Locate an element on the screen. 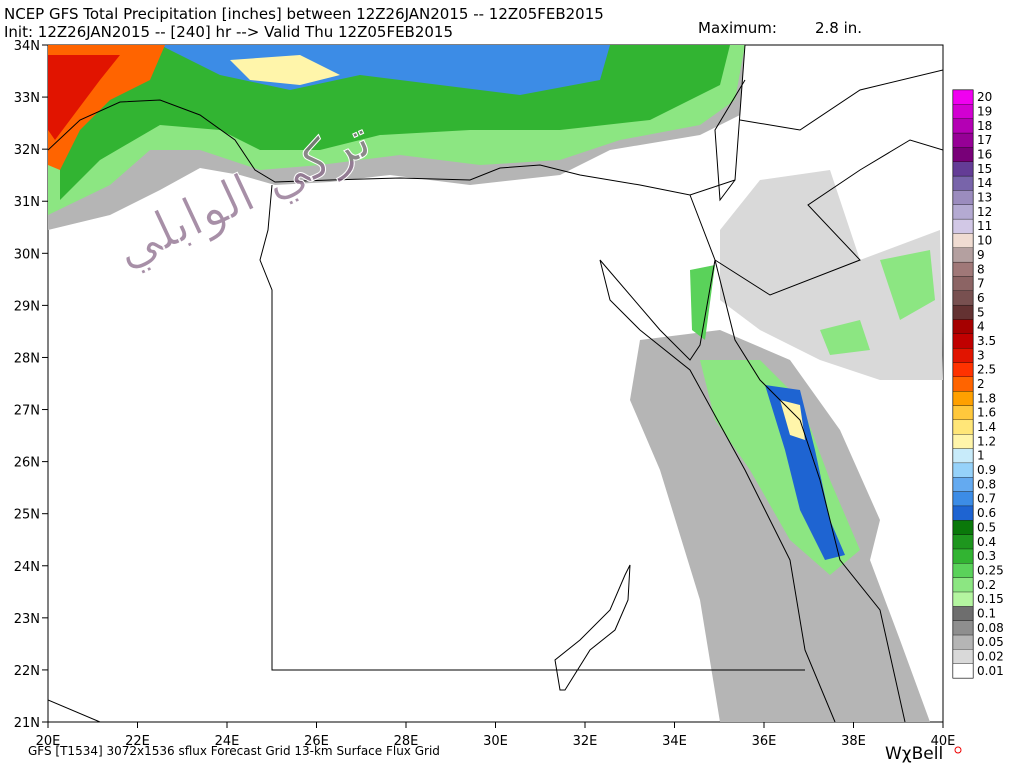 The width and height of the screenshot is (1023, 767). colorbar-label: 16 is located at coordinates (984, 155).